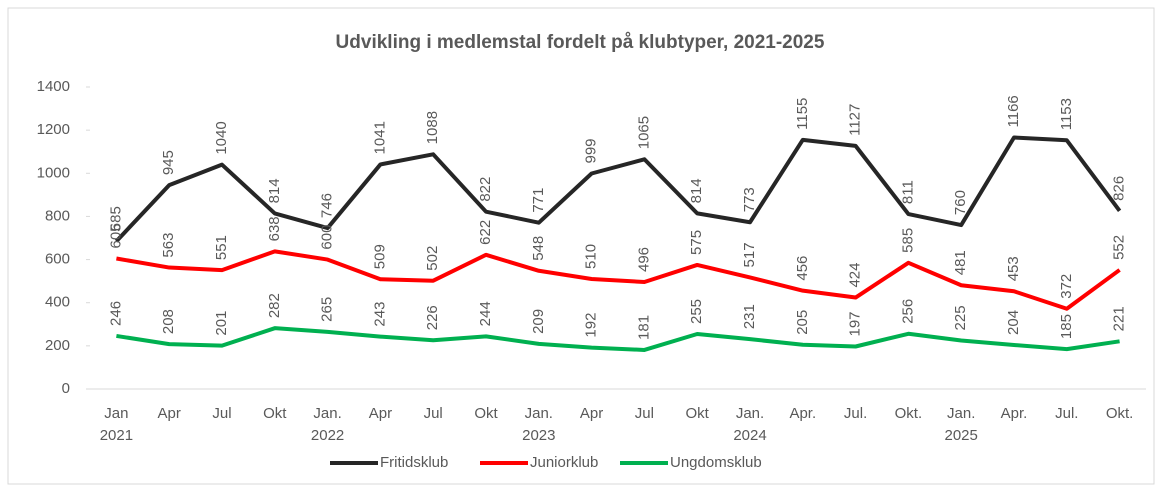  I want to click on legend-label: Ungdomsklub, so click(716, 462).